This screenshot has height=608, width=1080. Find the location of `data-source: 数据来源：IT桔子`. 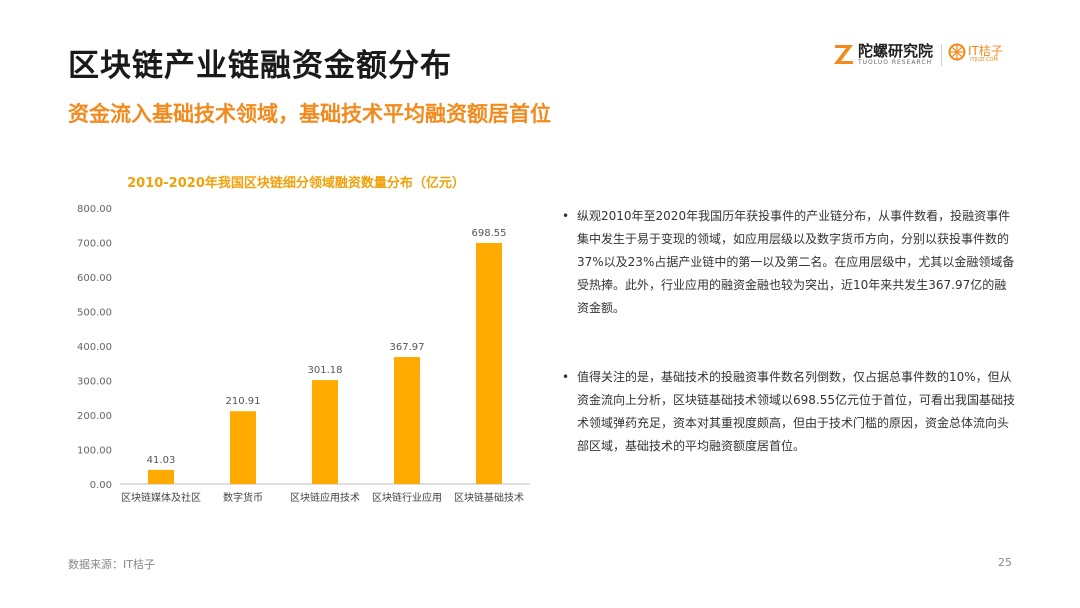

data-source: 数据来源：IT桔子 is located at coordinates (111, 564).